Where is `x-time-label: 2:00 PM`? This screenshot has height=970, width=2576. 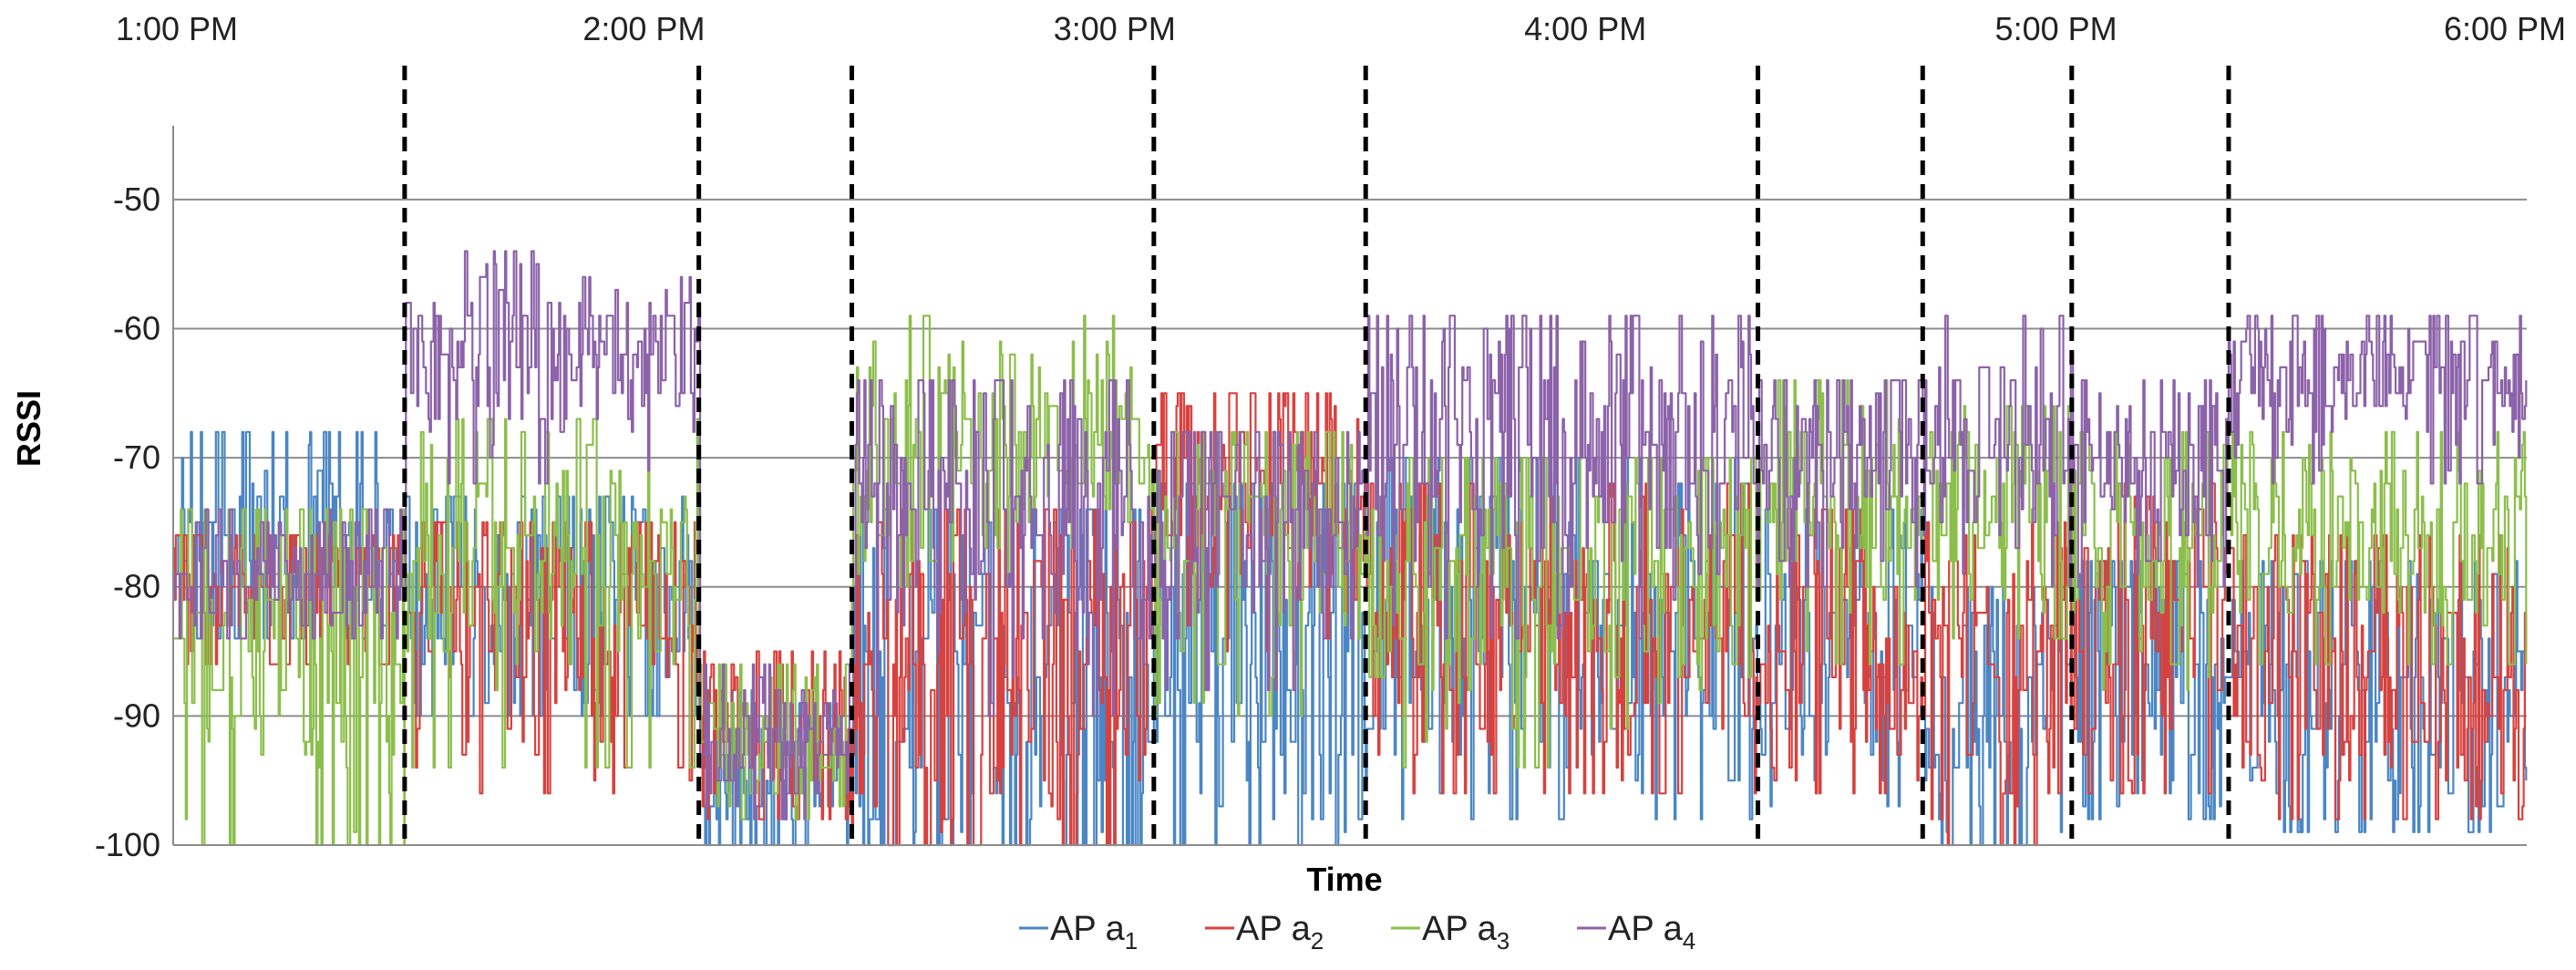 x-time-label: 2:00 PM is located at coordinates (643, 28).